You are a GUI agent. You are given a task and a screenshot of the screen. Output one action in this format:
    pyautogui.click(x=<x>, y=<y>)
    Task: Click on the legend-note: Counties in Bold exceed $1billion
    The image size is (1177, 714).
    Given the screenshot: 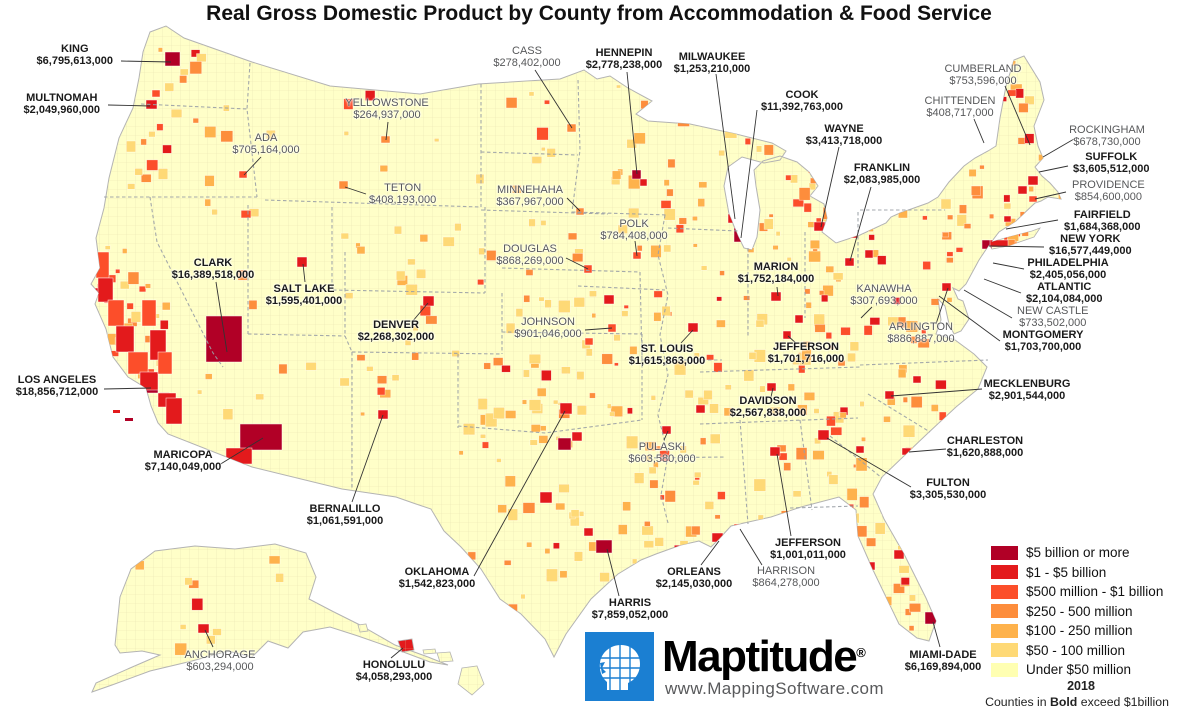 What is the action you would take?
    pyautogui.click(x=1075, y=702)
    